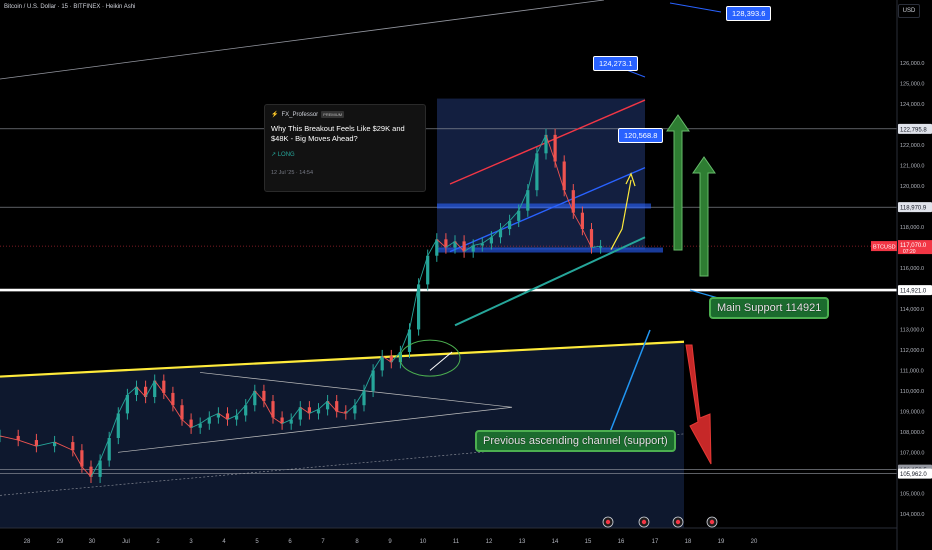  I want to click on price-tick-label: 121,000.0, so click(912, 167).